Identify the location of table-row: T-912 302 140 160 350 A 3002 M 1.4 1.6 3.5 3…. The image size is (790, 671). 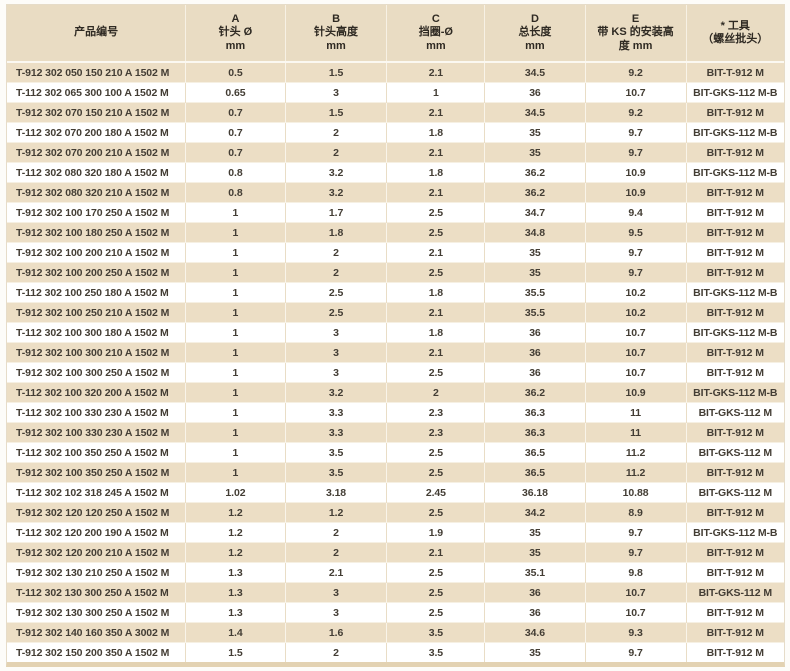
(395, 632).